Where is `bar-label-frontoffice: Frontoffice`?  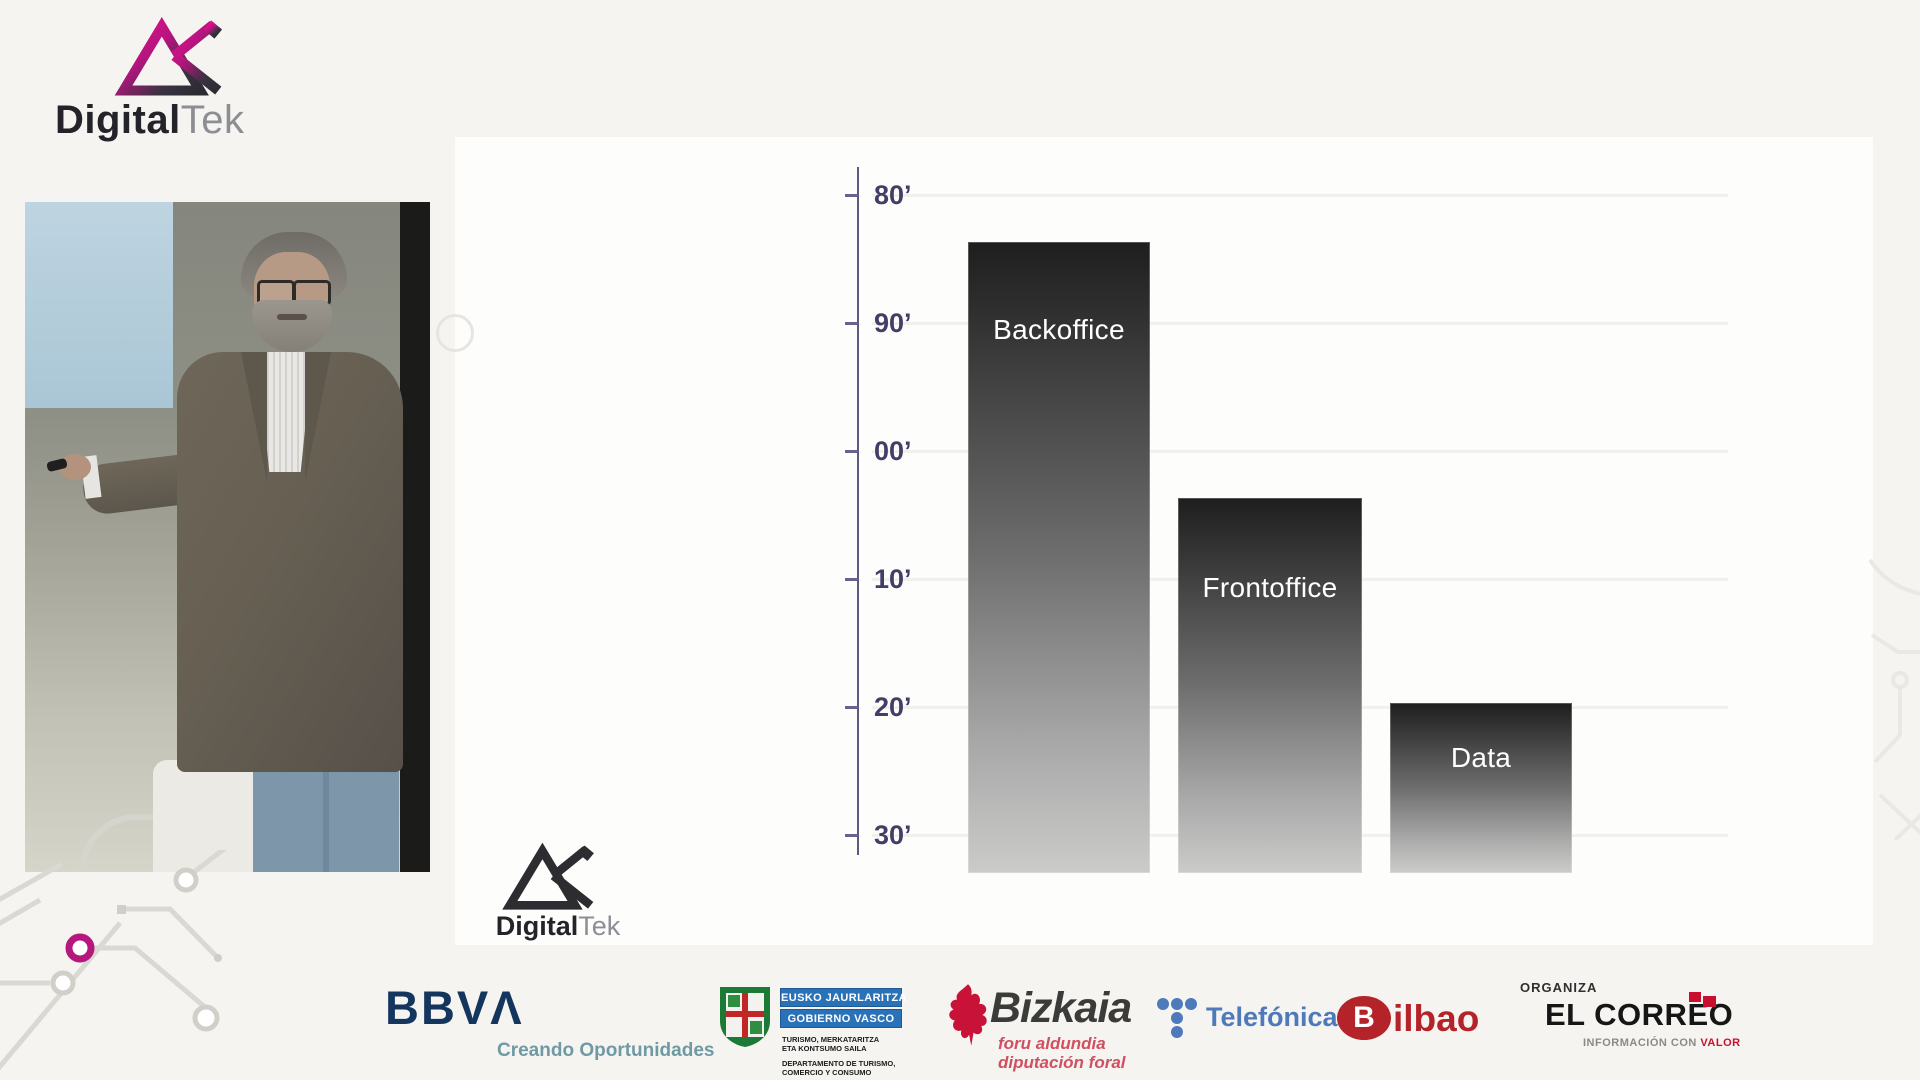 bar-label-frontoffice: Frontoffice is located at coordinates (1270, 587).